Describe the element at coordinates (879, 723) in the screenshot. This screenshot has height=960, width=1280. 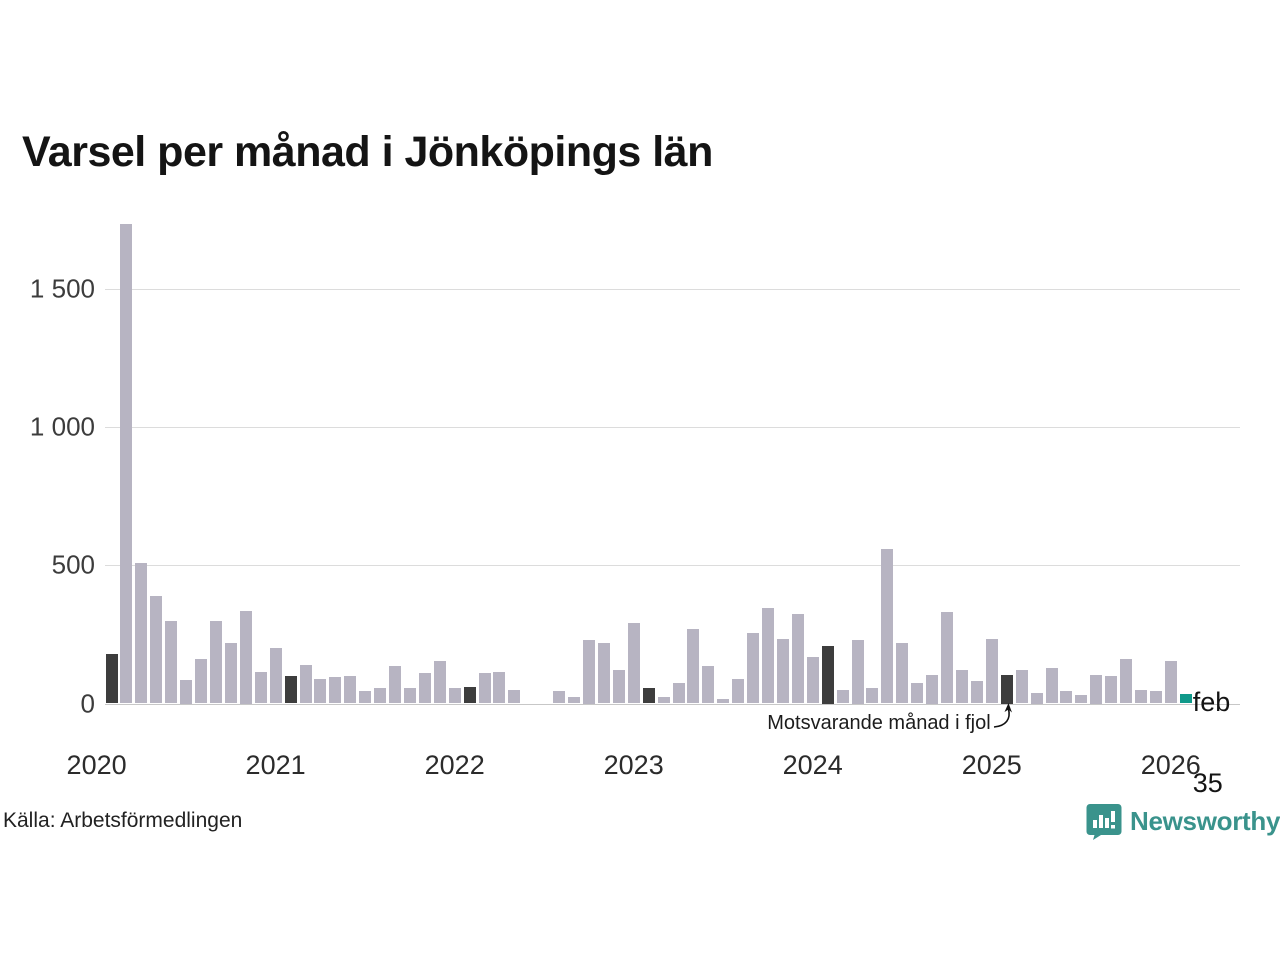
I see `last-year-annotation: Motsvarande månad i fjol` at that location.